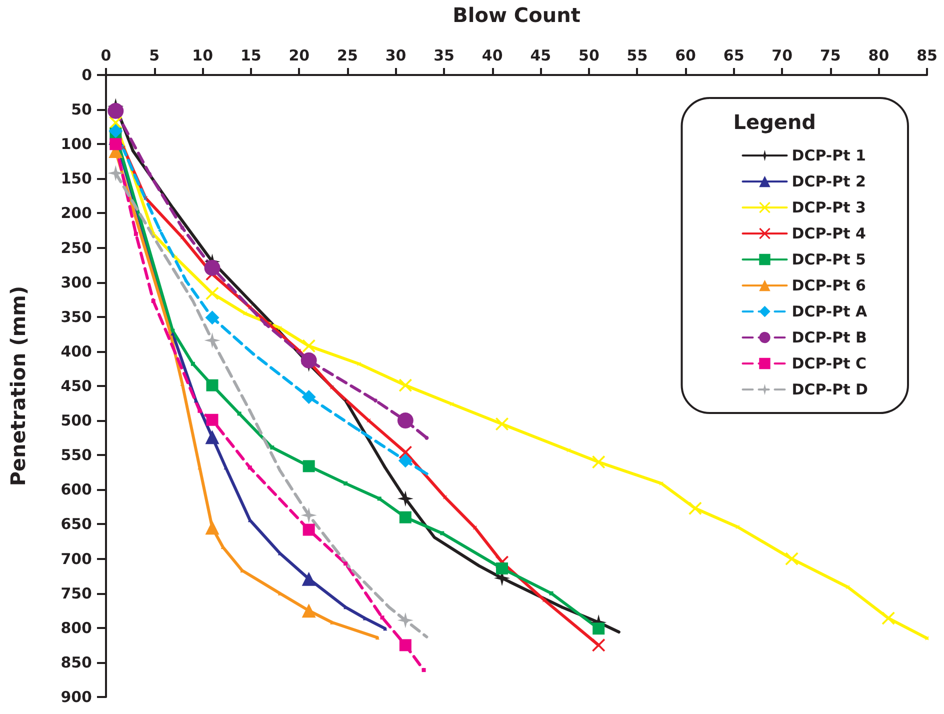 Image resolution: width=944 pixels, height=714 pixels. What do you see at coordinates (829, 337) in the screenshot?
I see `legend-label: DCP-Pt B` at bounding box center [829, 337].